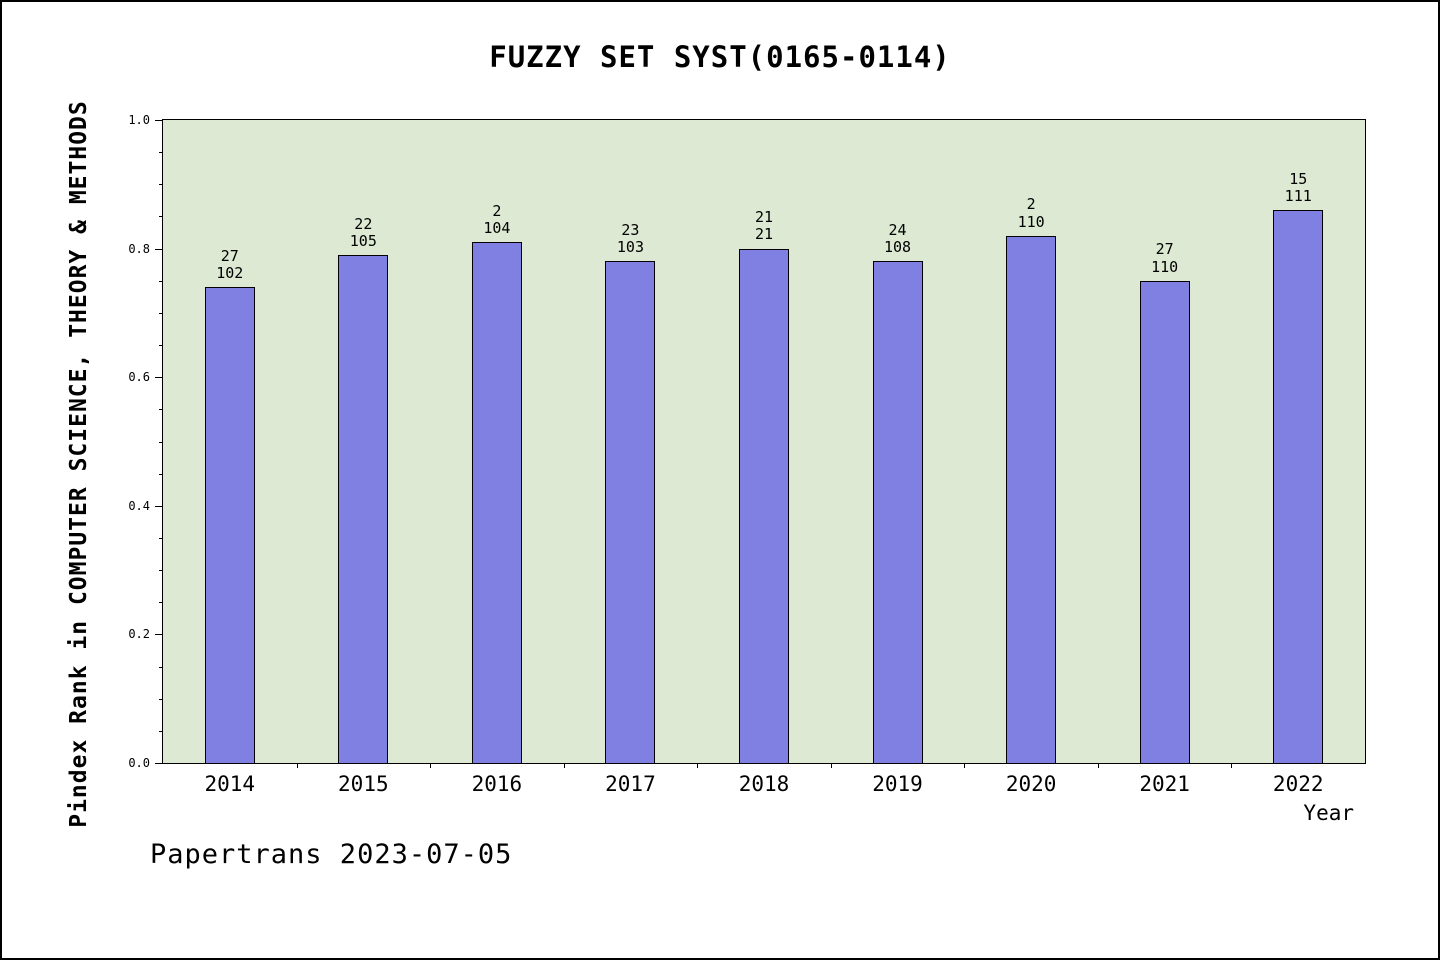 This screenshot has width=1440, height=960. Describe the element at coordinates (331, 854) in the screenshot. I see `footer-watermark: Papertrans 2023-07-05` at that location.